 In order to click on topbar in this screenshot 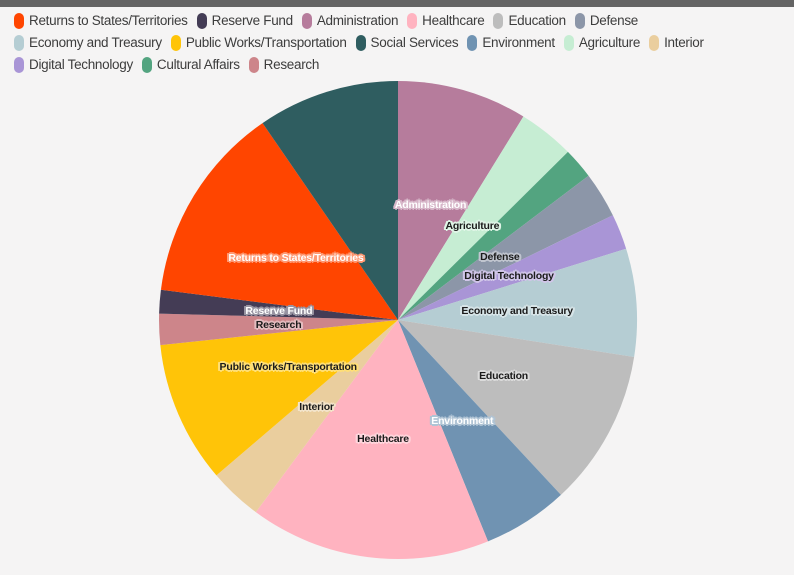, I will do `click(397, 3)`.